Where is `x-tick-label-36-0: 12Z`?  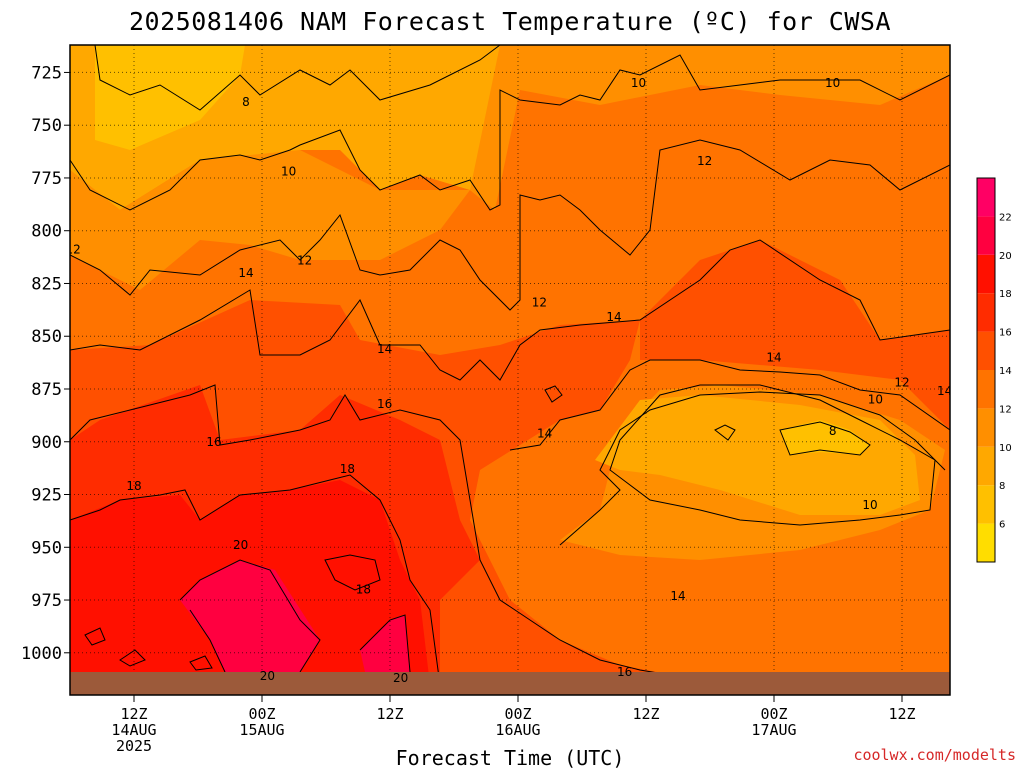 x-tick-label-36-0: 12Z is located at coordinates (389, 714).